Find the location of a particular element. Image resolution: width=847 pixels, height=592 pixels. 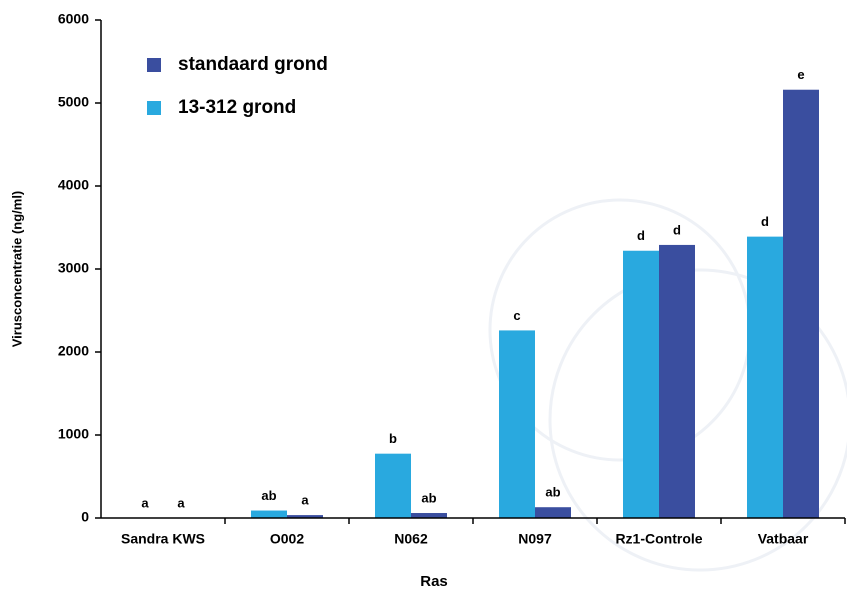

significance-label: c is located at coordinates (516, 315).